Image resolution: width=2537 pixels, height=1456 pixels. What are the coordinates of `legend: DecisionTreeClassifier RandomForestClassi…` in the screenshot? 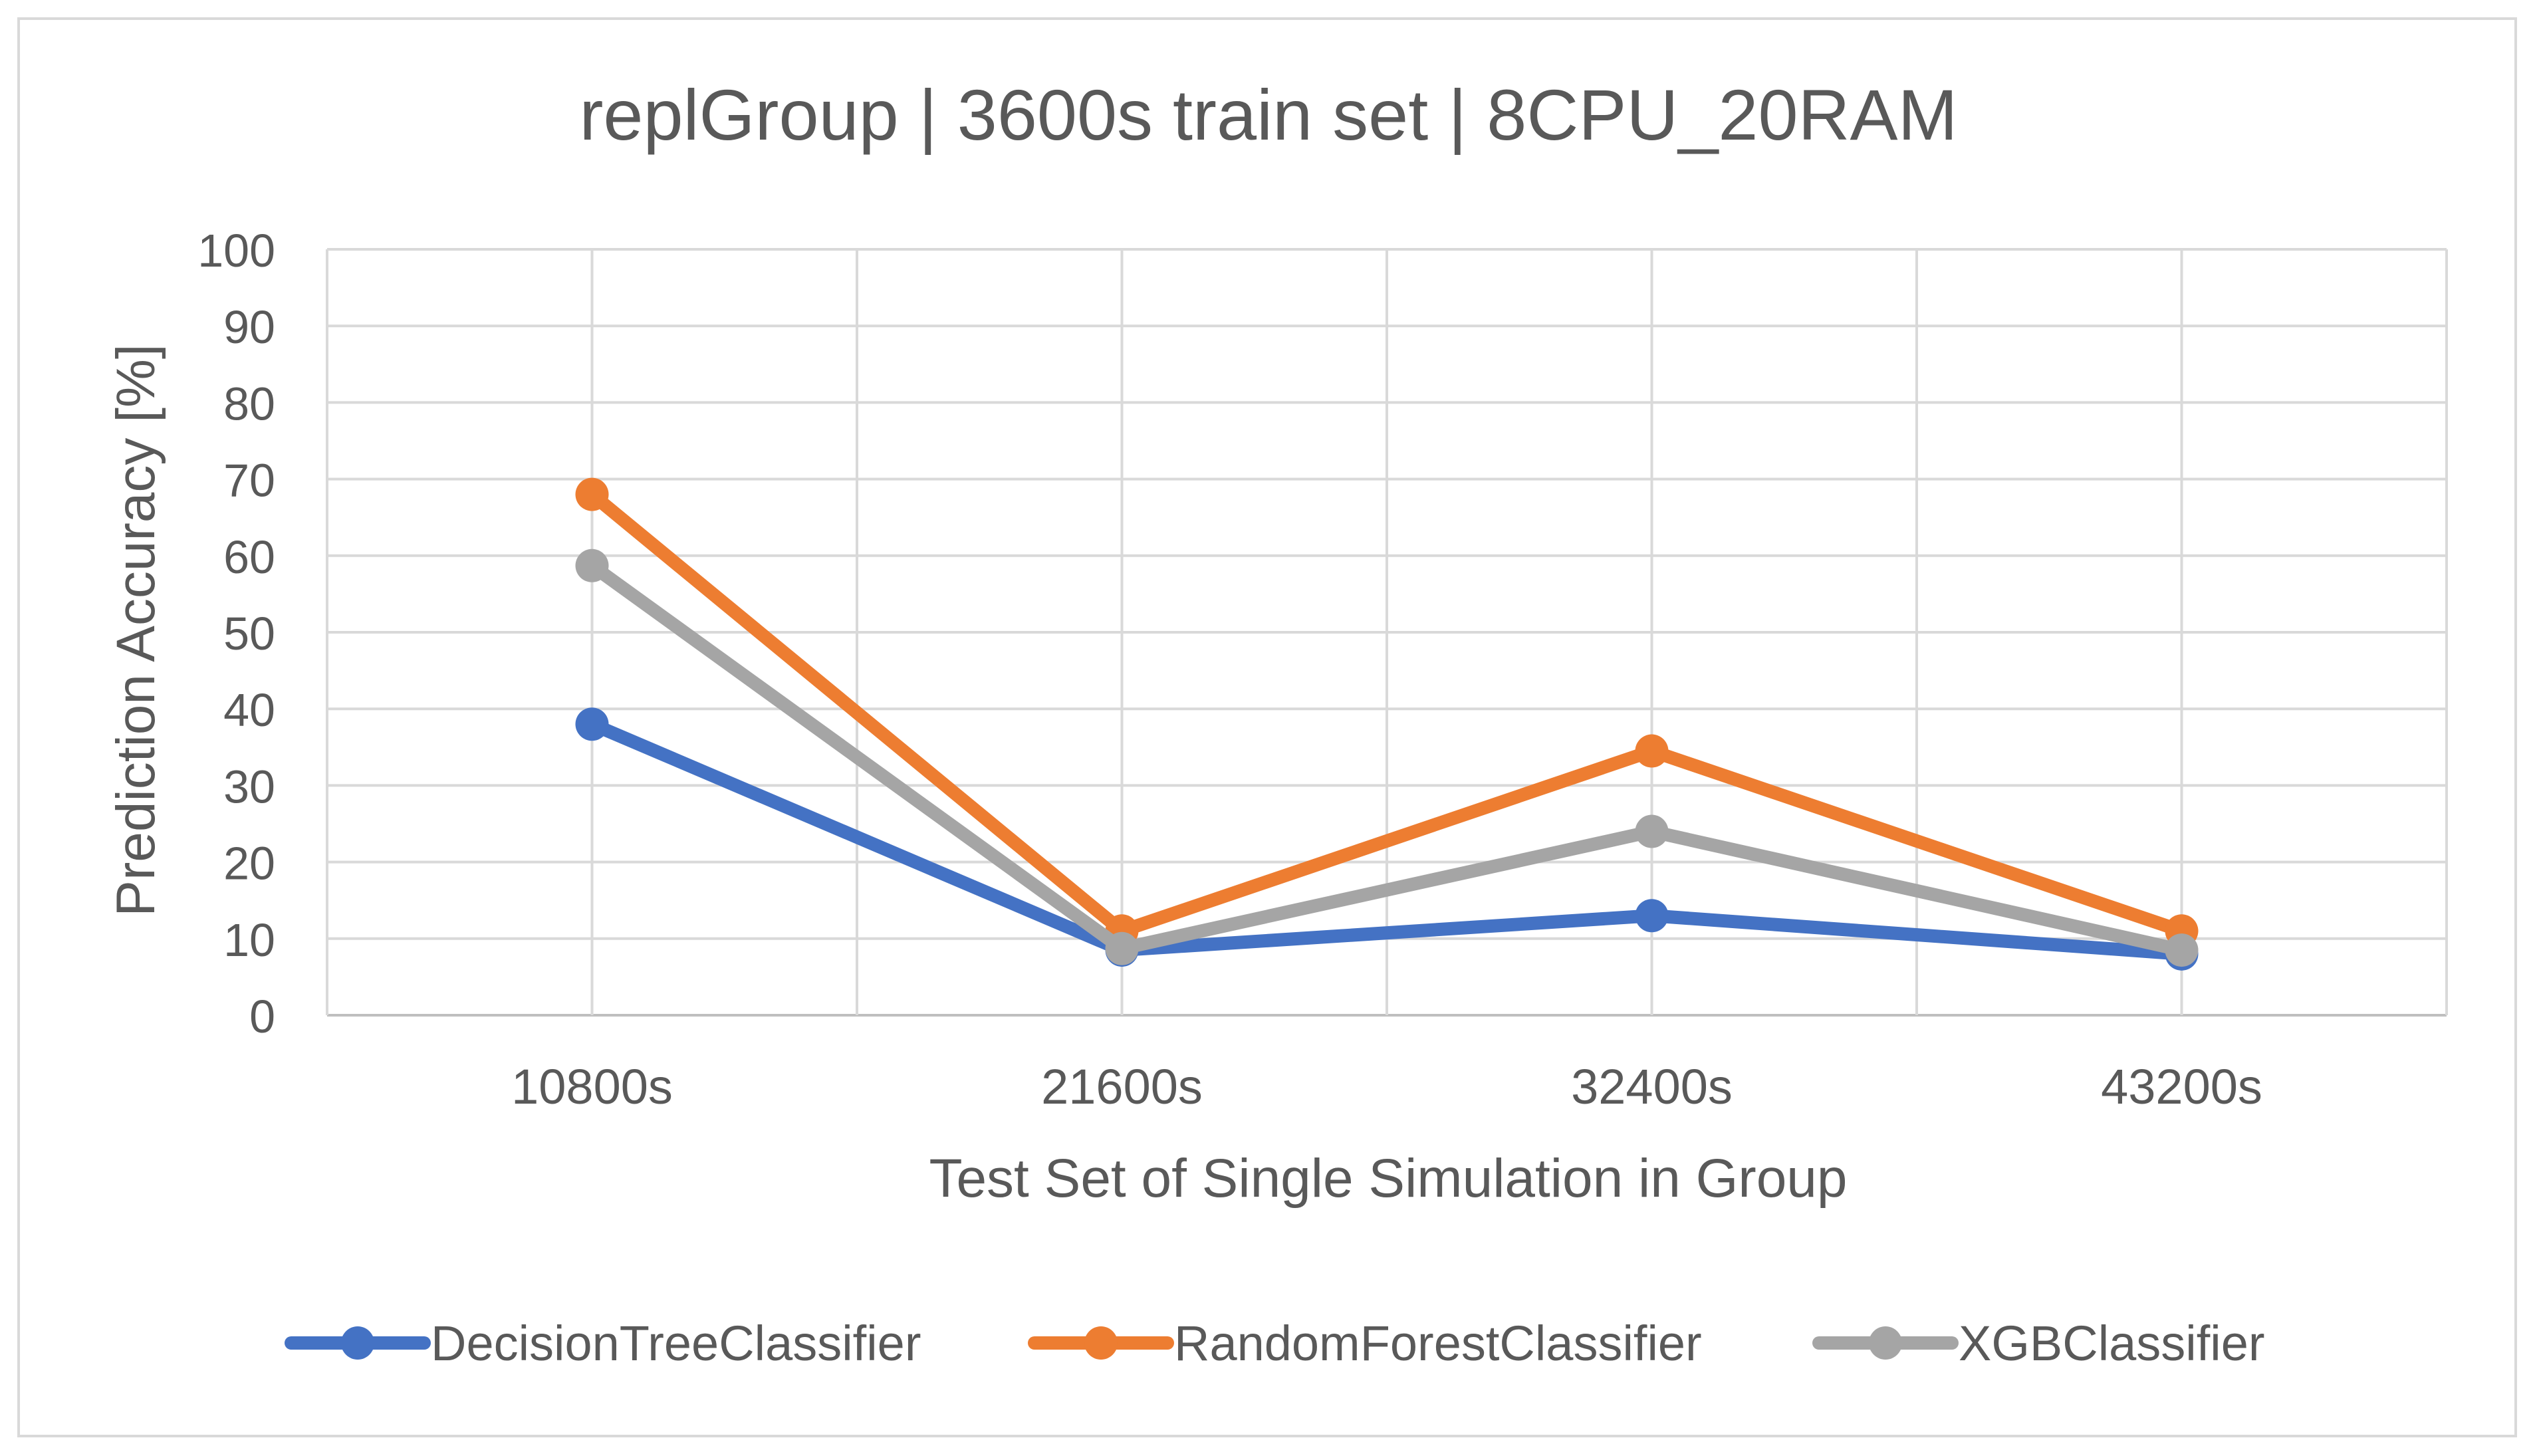 It's located at (1275, 1343).